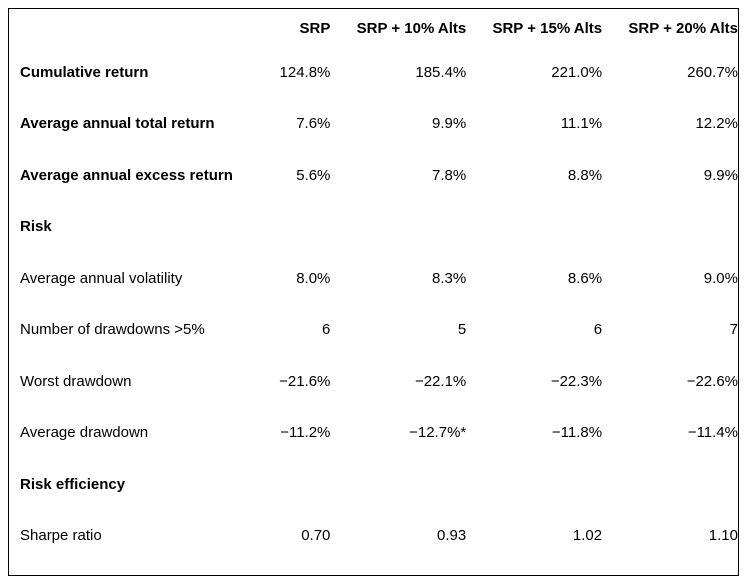 This screenshot has width=749, height=582. I want to click on header-cell-srp-10-alts: SRP + 10% Alts, so click(411, 28).